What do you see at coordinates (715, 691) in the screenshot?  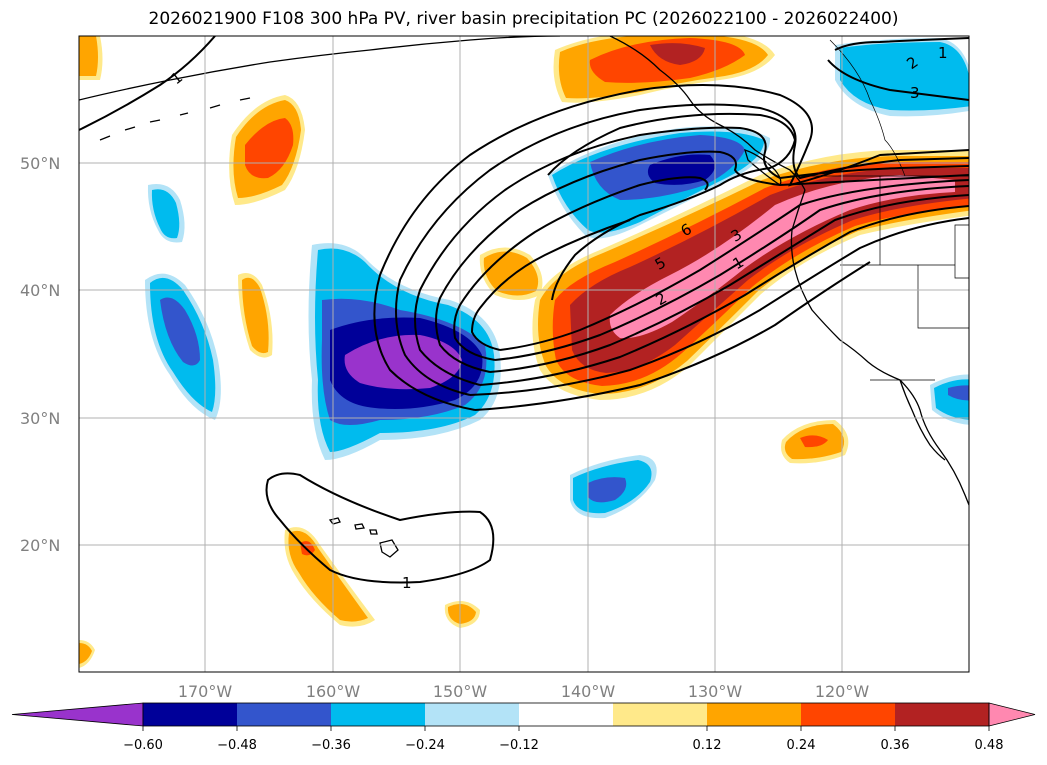 I see `lon-label-130w: 130°W` at bounding box center [715, 691].